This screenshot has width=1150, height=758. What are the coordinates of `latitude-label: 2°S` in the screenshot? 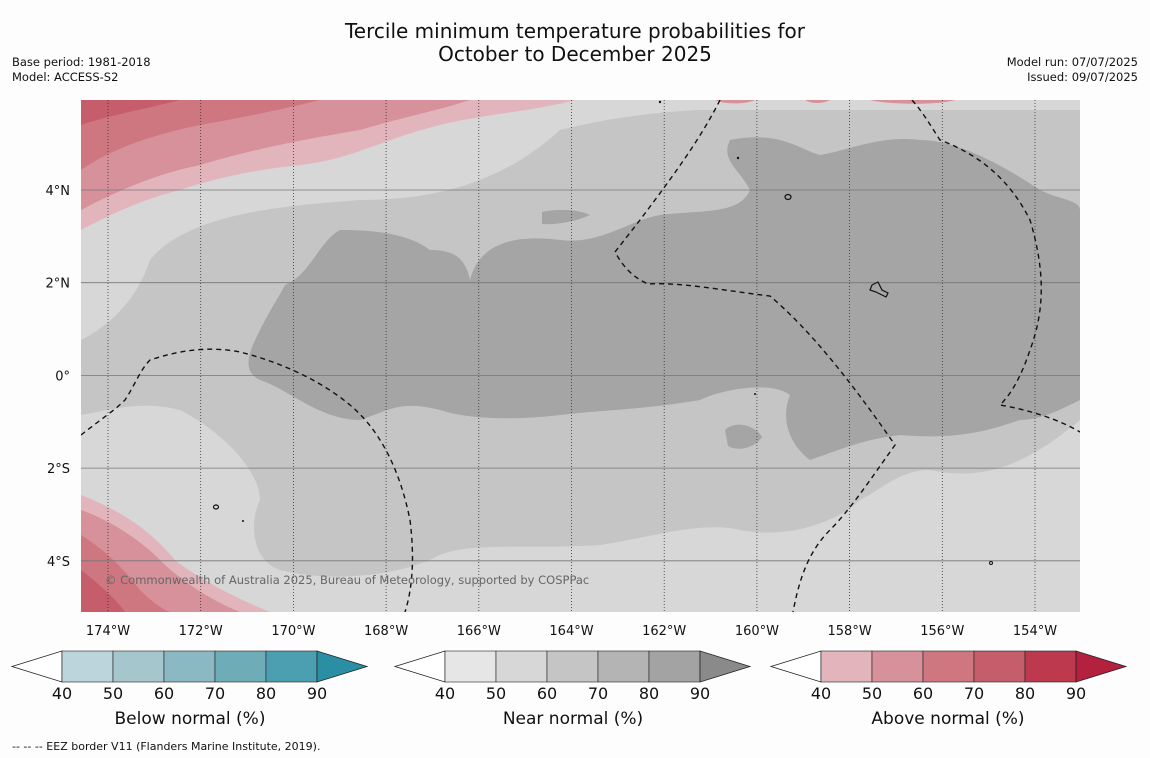 It's located at (58, 469).